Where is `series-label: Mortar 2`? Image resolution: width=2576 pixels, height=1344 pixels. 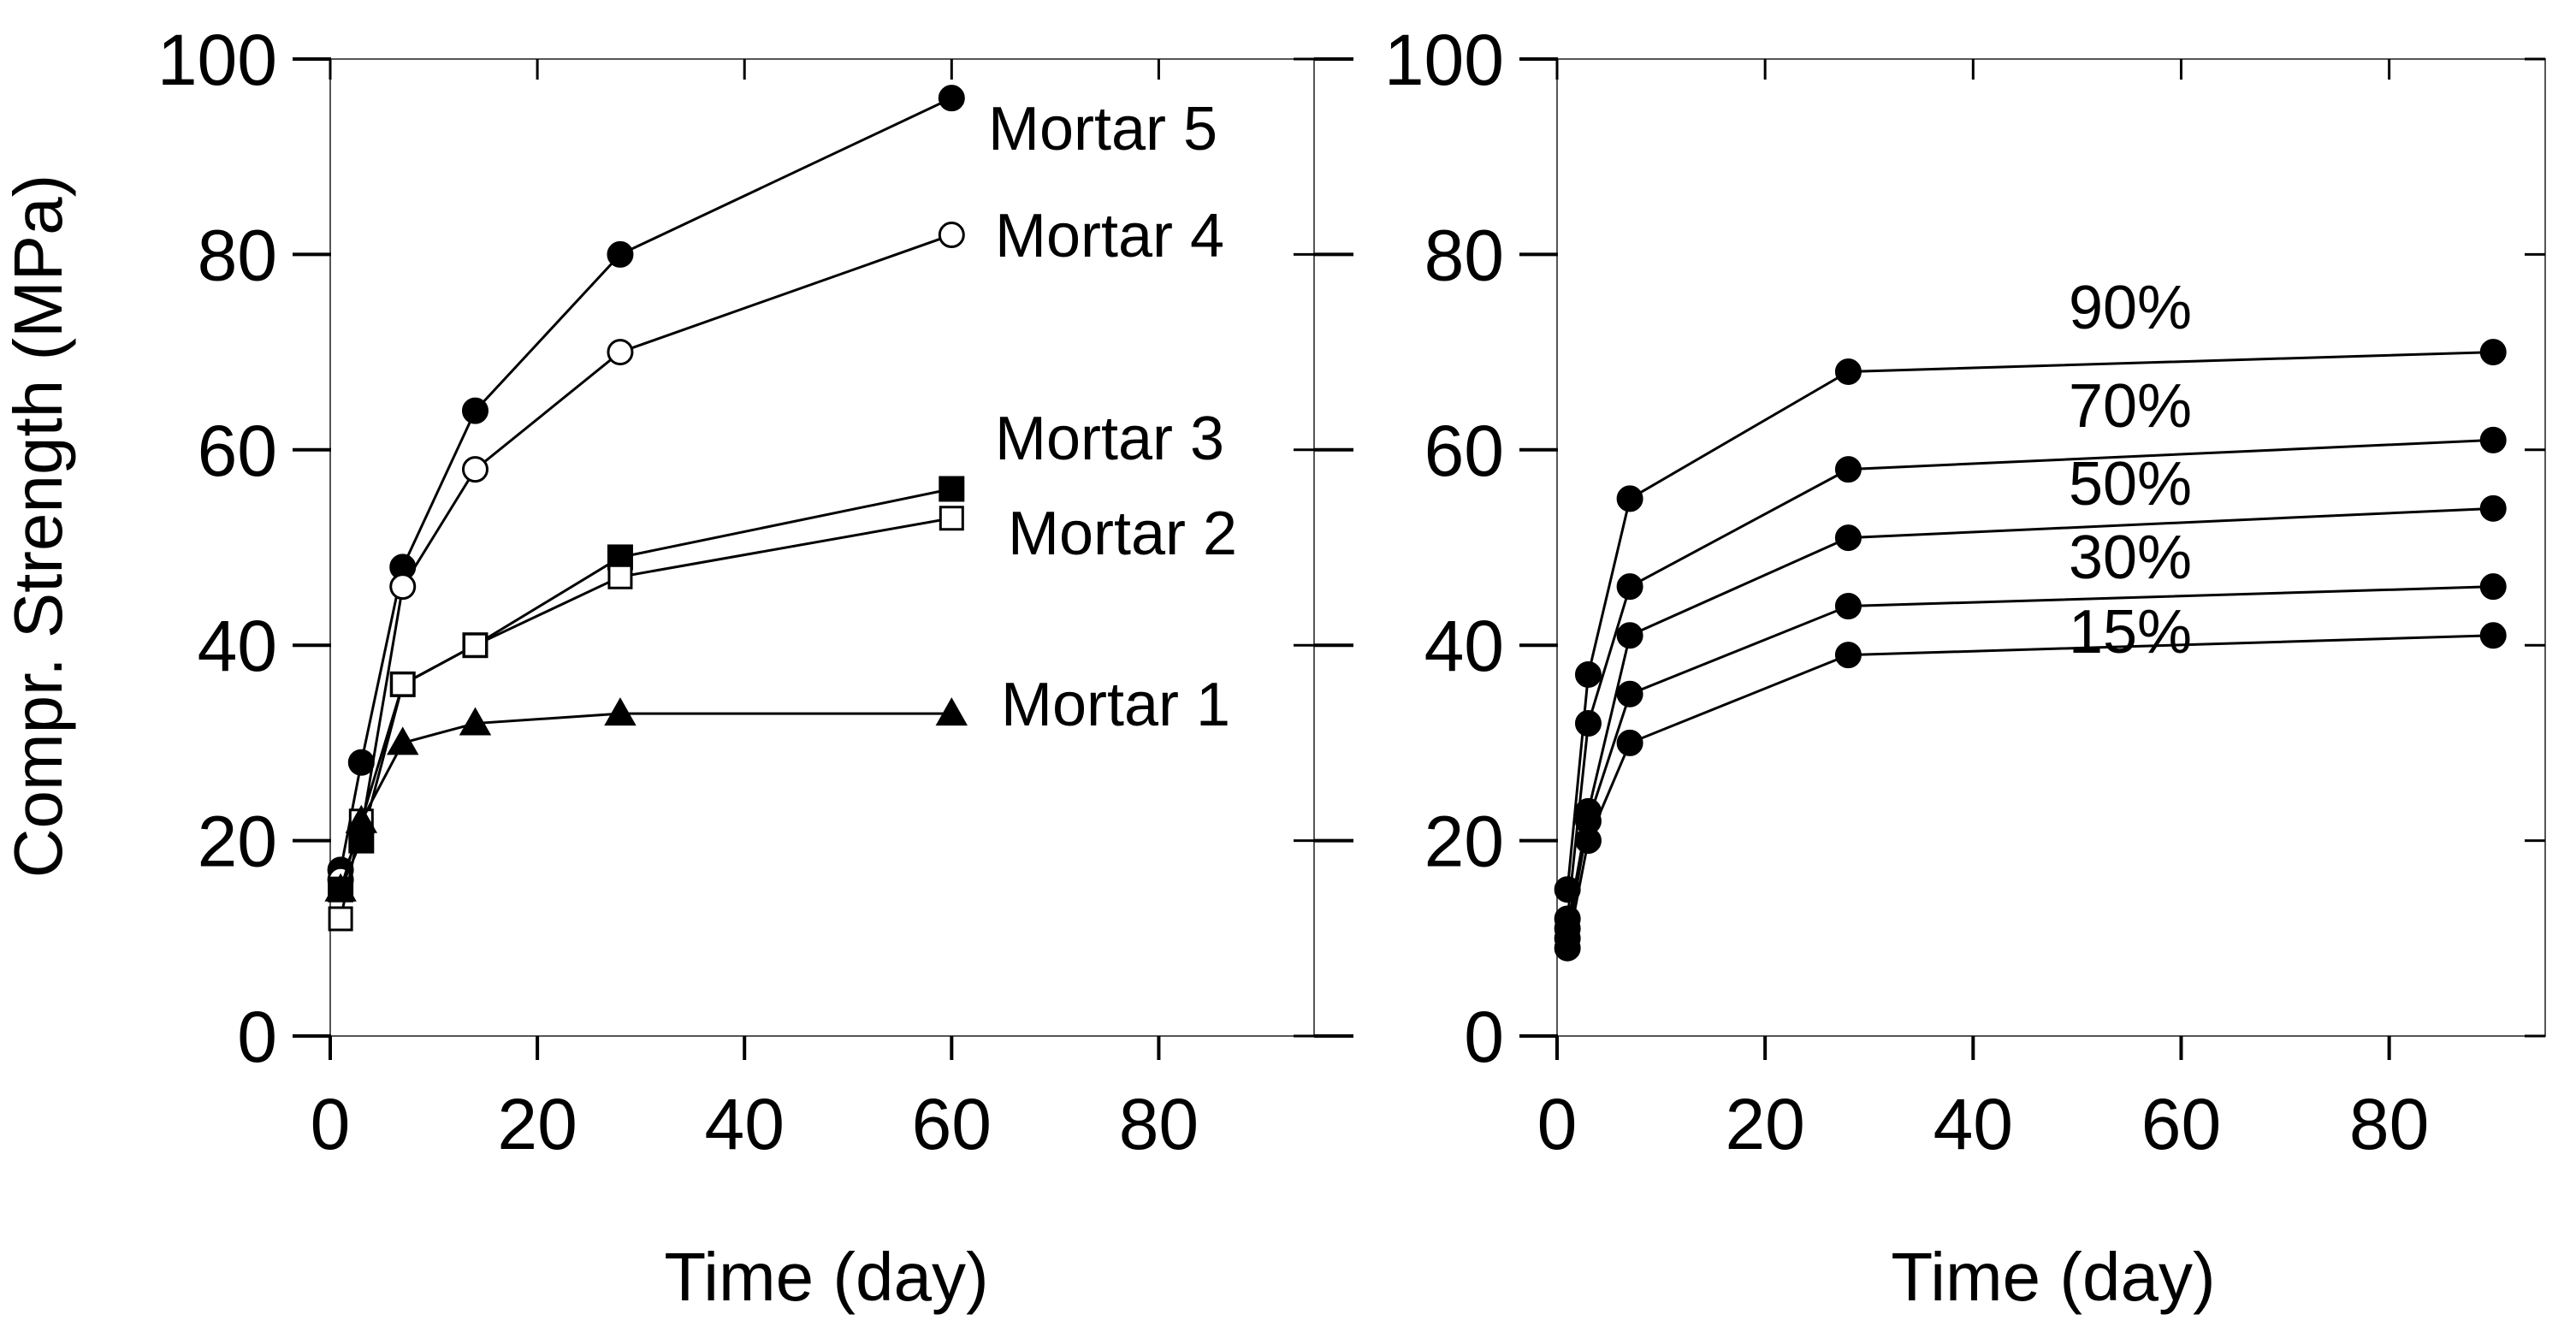
series-label: Mortar 2 is located at coordinates (1122, 534).